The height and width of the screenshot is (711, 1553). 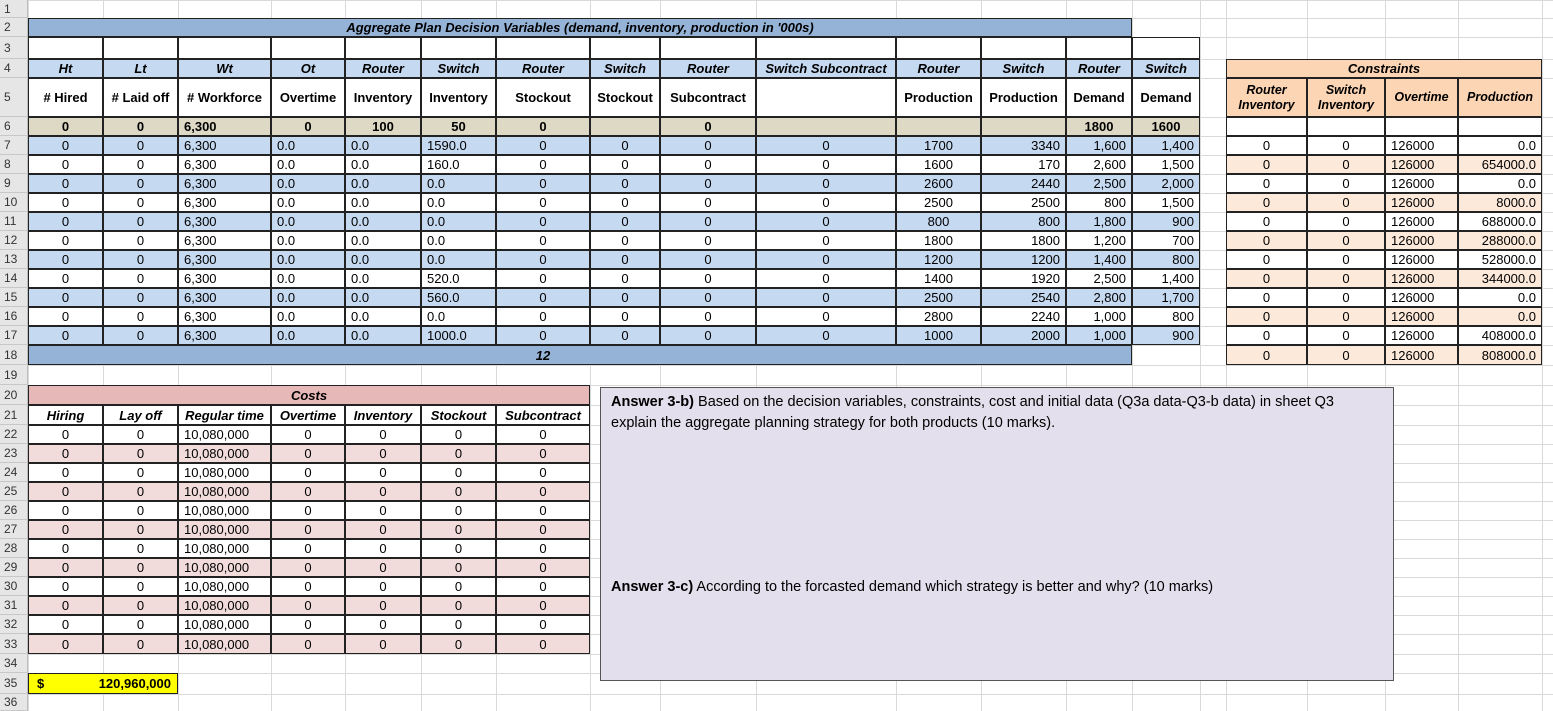 I want to click on column-subheader: Demand, so click(x=1099, y=97).